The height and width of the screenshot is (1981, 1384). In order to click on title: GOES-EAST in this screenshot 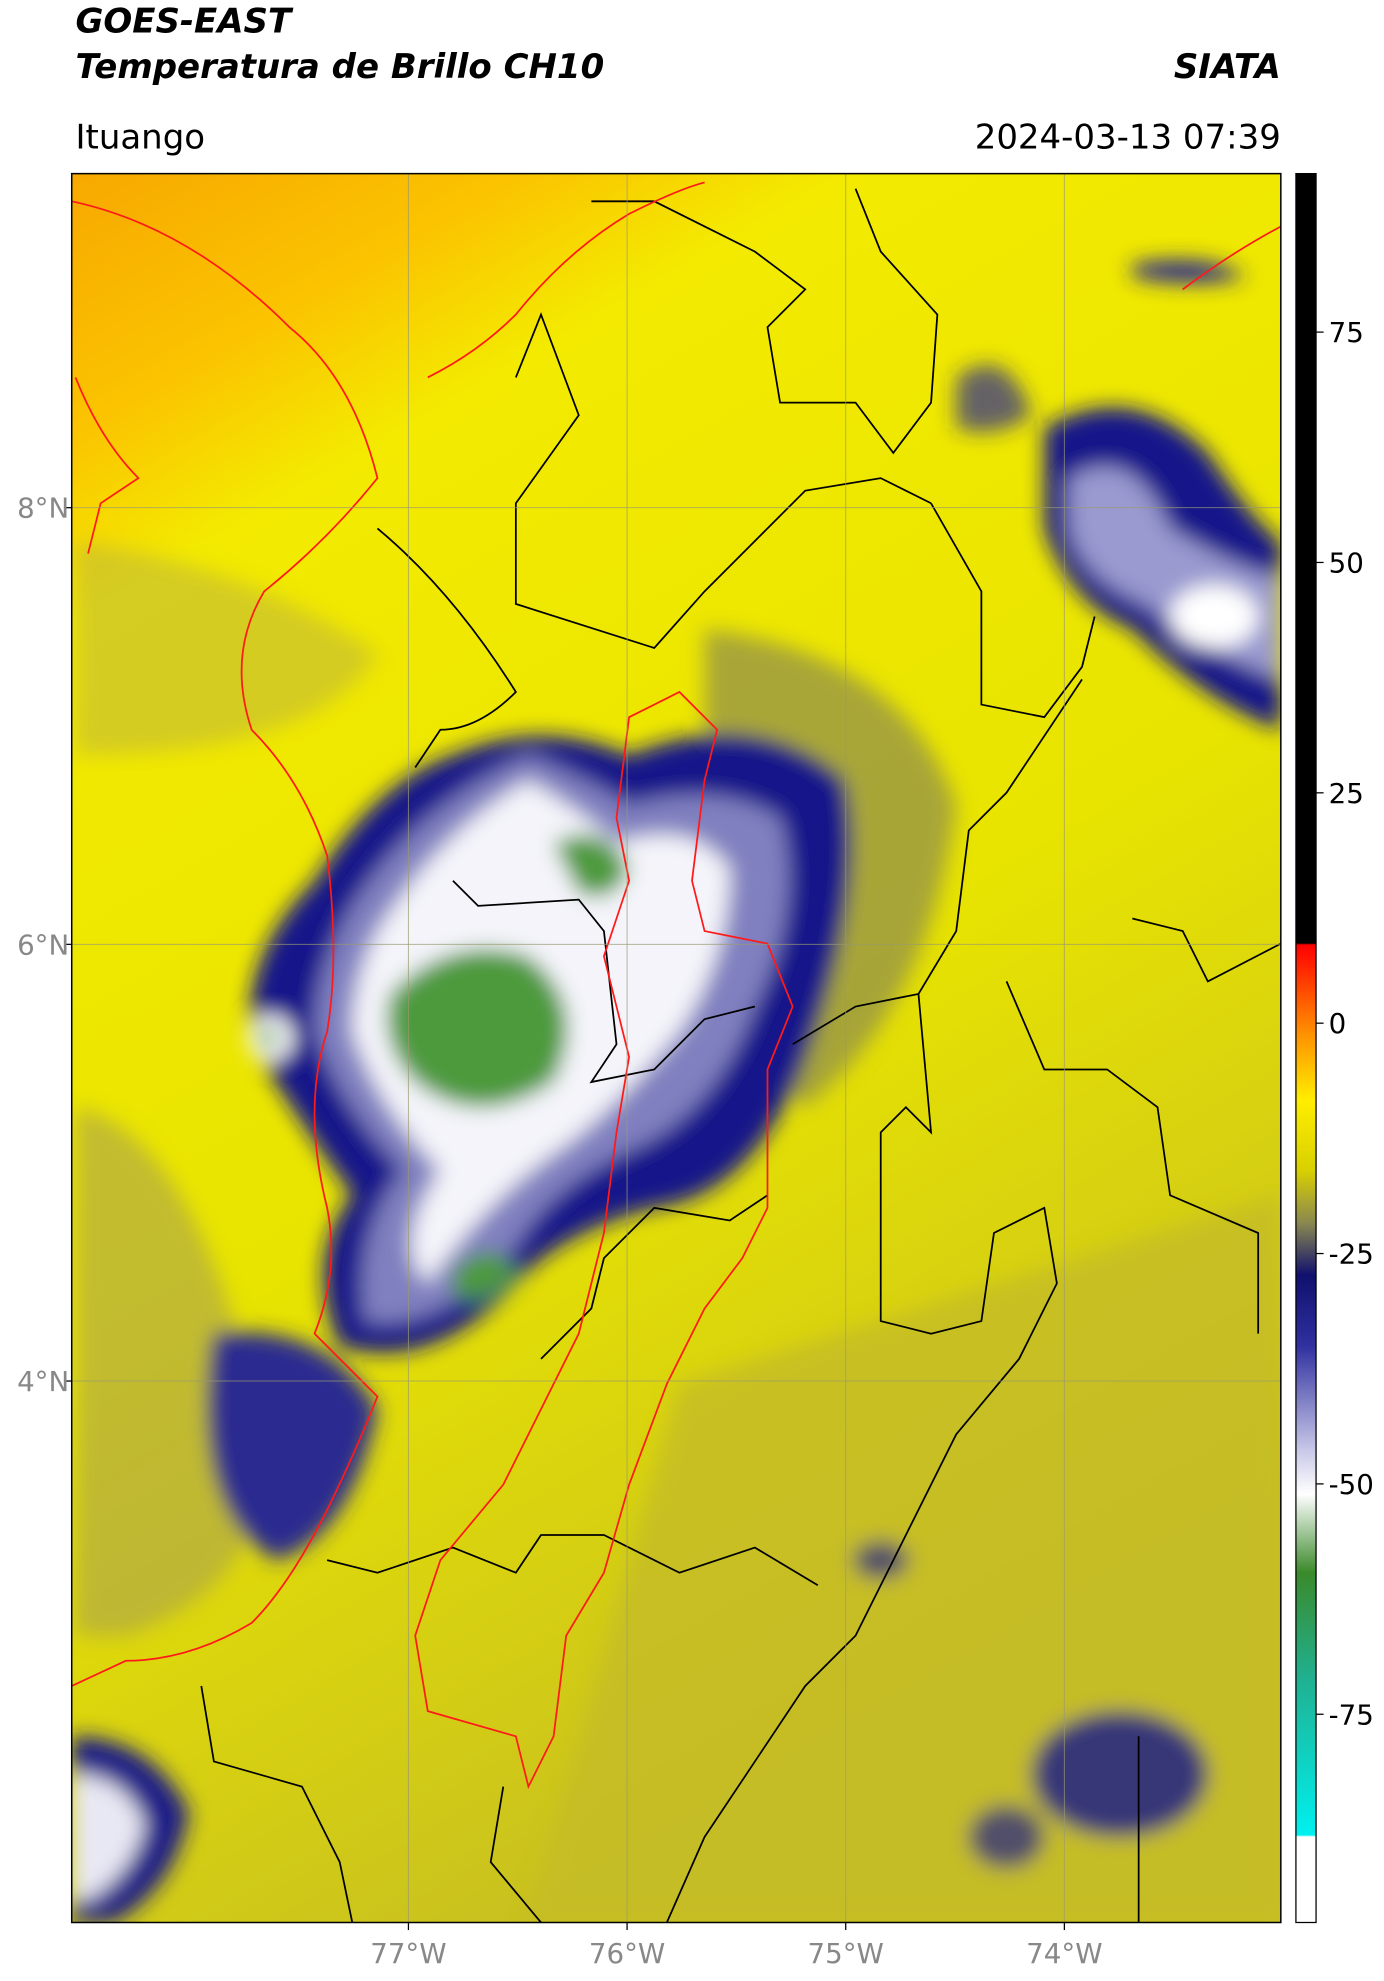, I will do `click(184, 22)`.